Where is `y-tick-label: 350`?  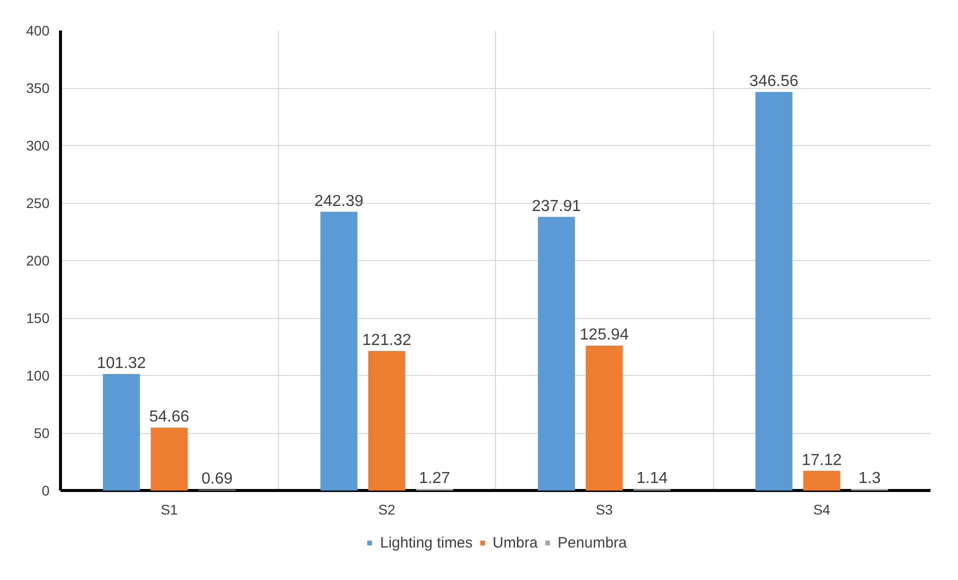
y-tick-label: 350 is located at coordinates (38, 88).